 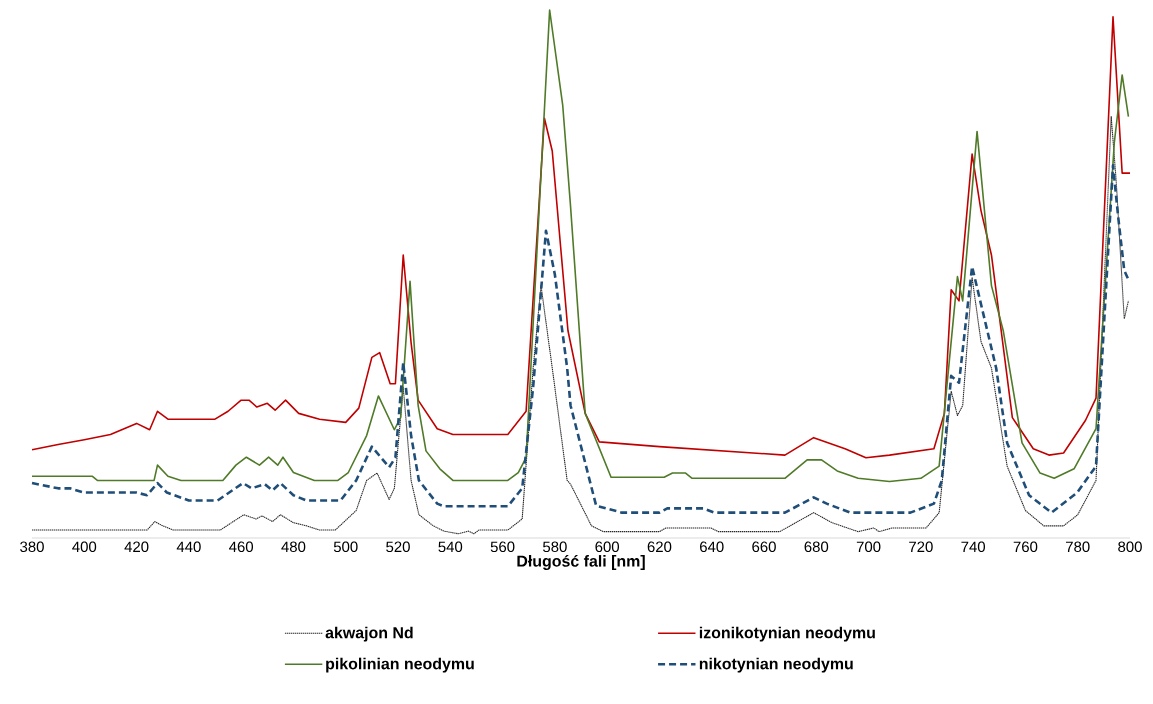 I want to click on x-tick-label: 460, so click(x=241, y=547).